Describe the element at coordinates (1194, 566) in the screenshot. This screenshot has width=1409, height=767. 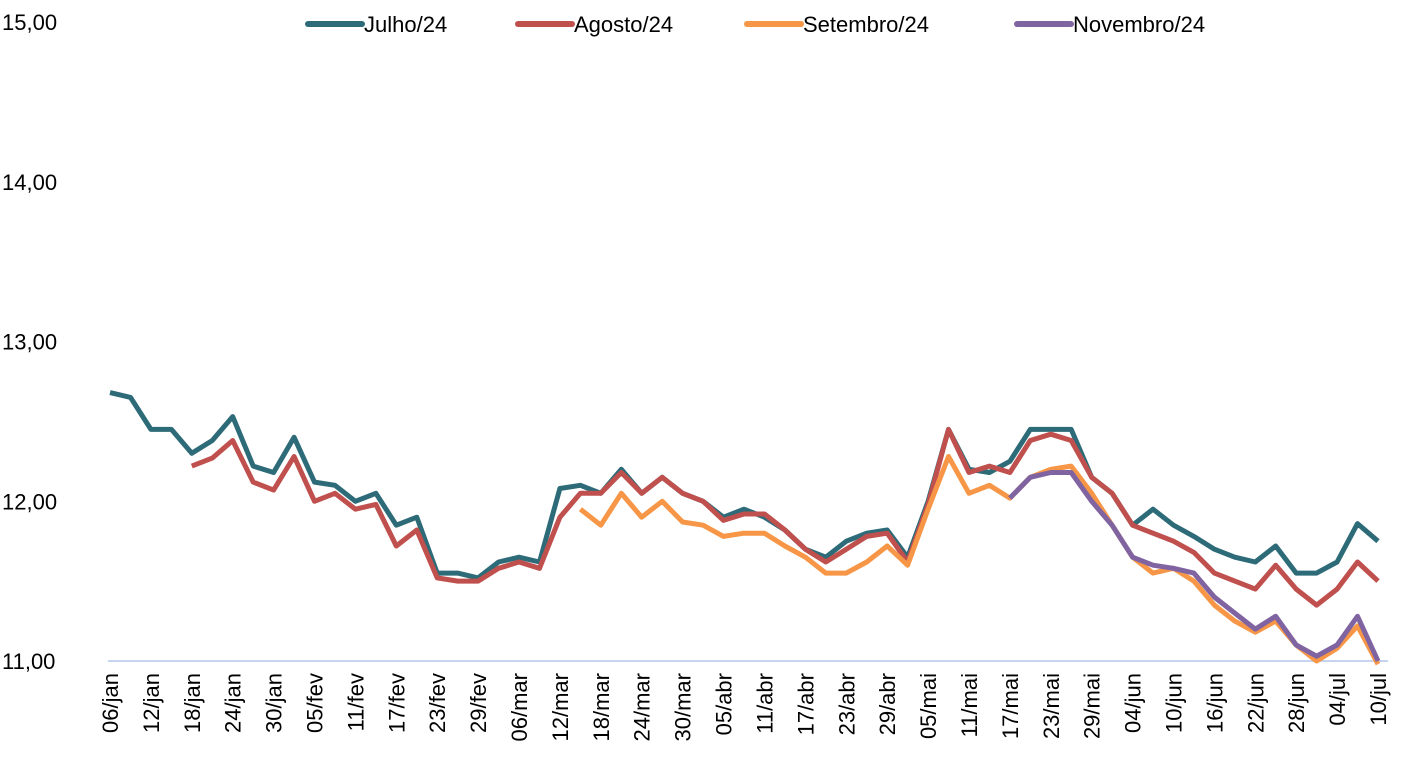
I see `series-line` at that location.